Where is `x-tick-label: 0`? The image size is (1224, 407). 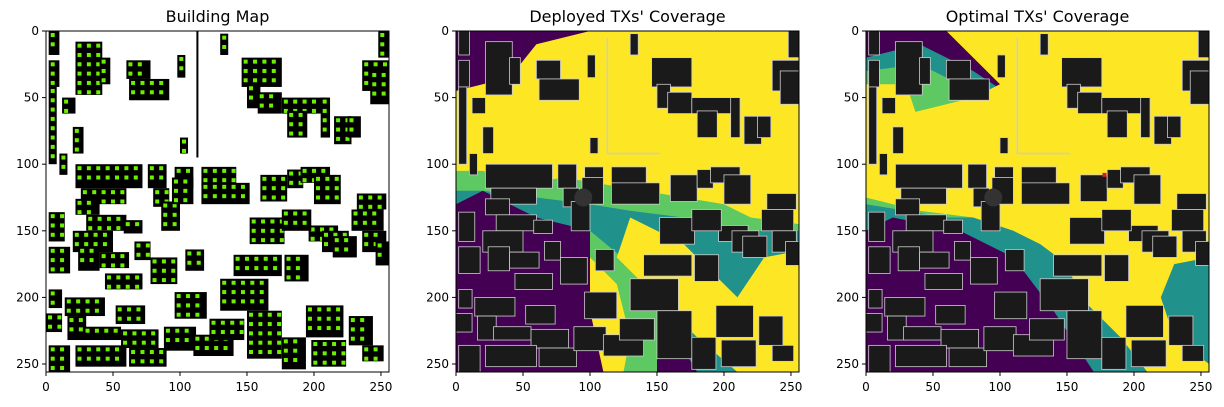
x-tick-label: 0 is located at coordinates (866, 387).